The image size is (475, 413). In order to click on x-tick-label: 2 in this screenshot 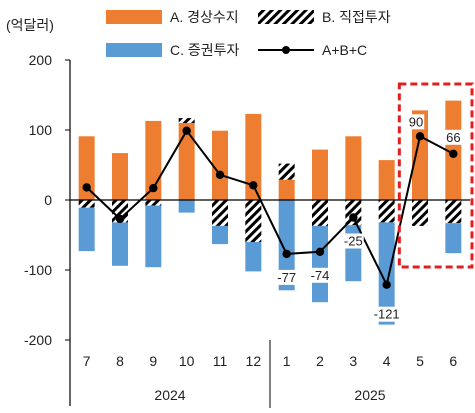, I will do `click(320, 361)`.